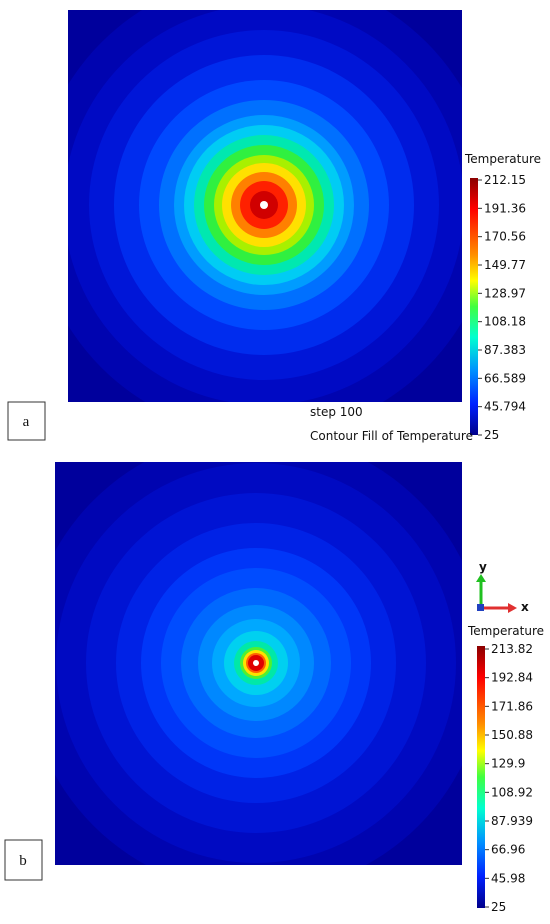  I want to click on axis-label: x, so click(525, 607).